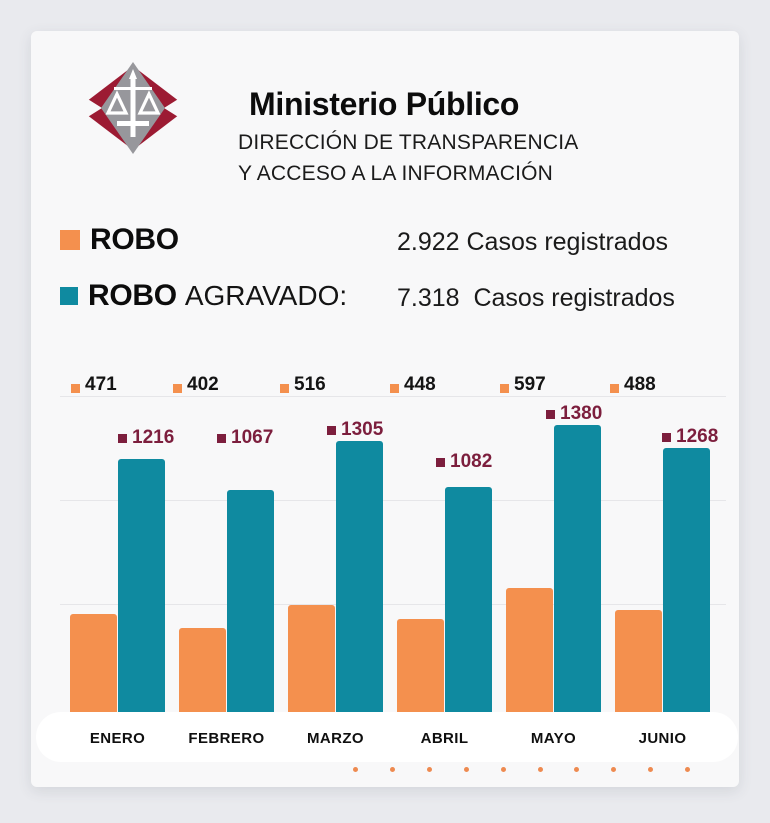  I want to click on ministerio-publico-logo, so click(133, 108).